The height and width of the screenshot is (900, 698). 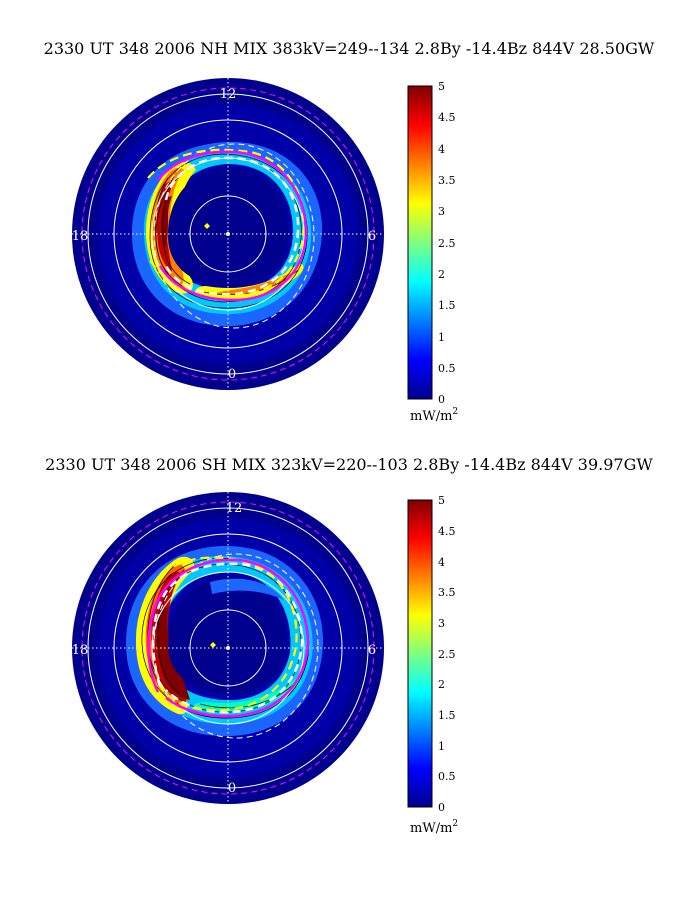 I want to click on nh-magenta-solid-boundary, so click(x=232, y=226).